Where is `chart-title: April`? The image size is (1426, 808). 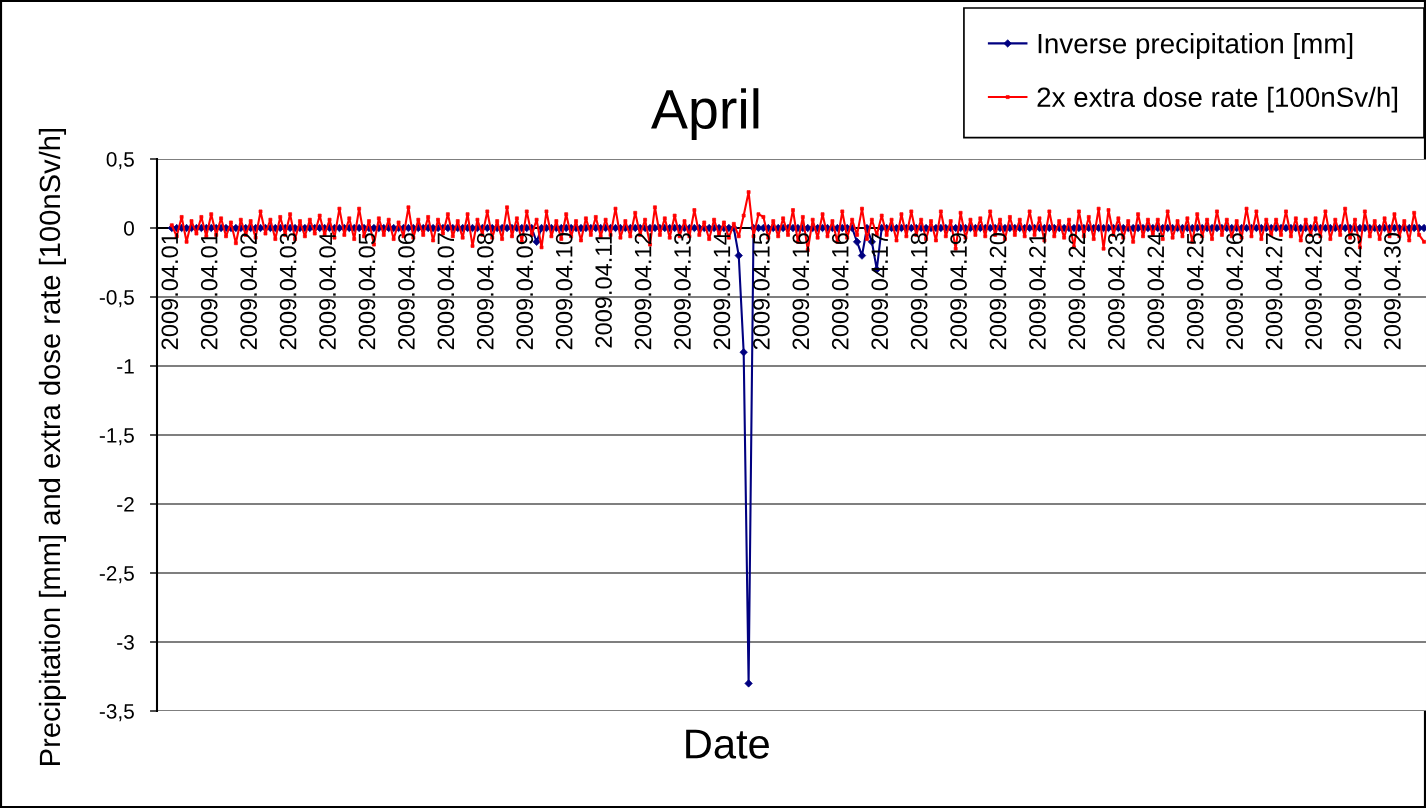 chart-title: April is located at coordinates (705, 114).